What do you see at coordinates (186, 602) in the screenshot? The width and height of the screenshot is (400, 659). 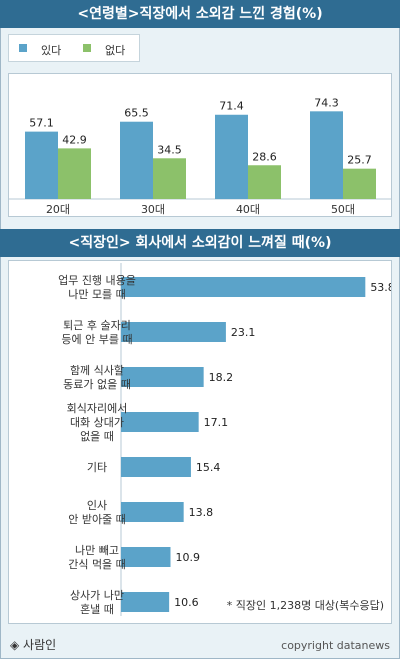 I see `chart2-data-label: 10.6` at bounding box center [186, 602].